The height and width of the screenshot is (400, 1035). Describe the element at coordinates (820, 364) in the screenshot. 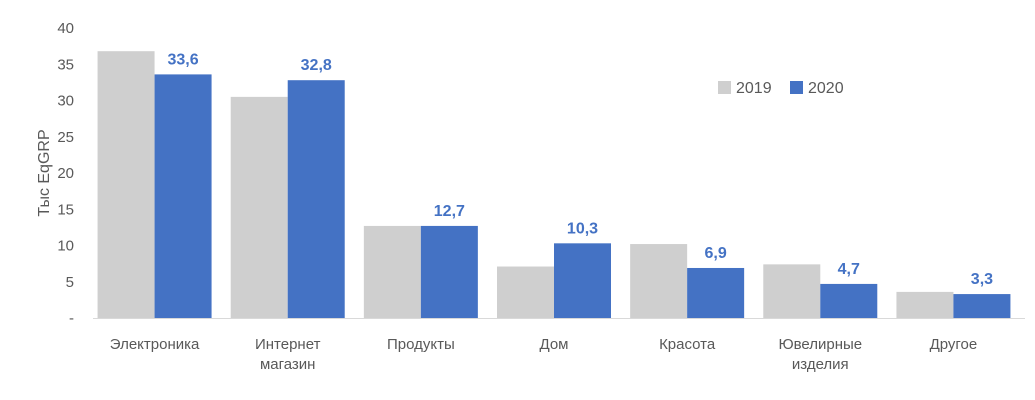

I see `x-category-label: изделия` at that location.